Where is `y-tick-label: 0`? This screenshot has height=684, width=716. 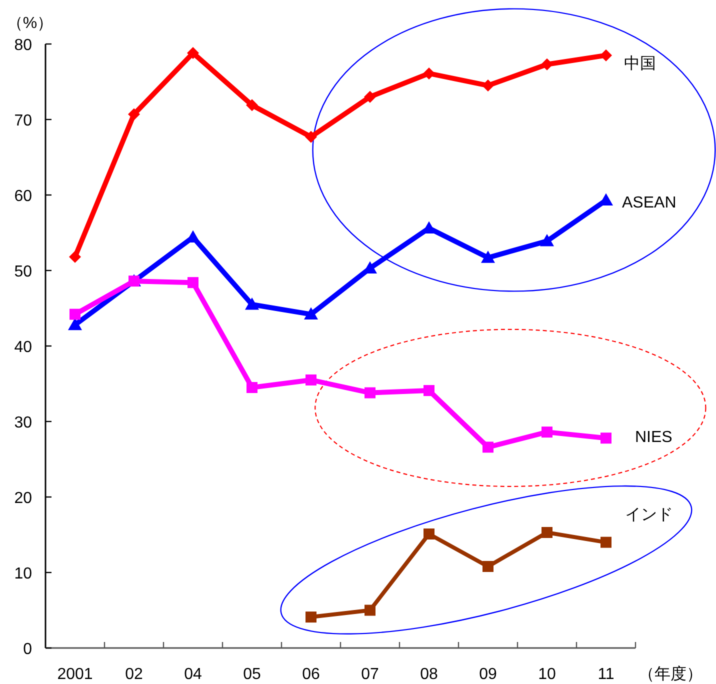
y-tick-label: 0 is located at coordinates (27, 649).